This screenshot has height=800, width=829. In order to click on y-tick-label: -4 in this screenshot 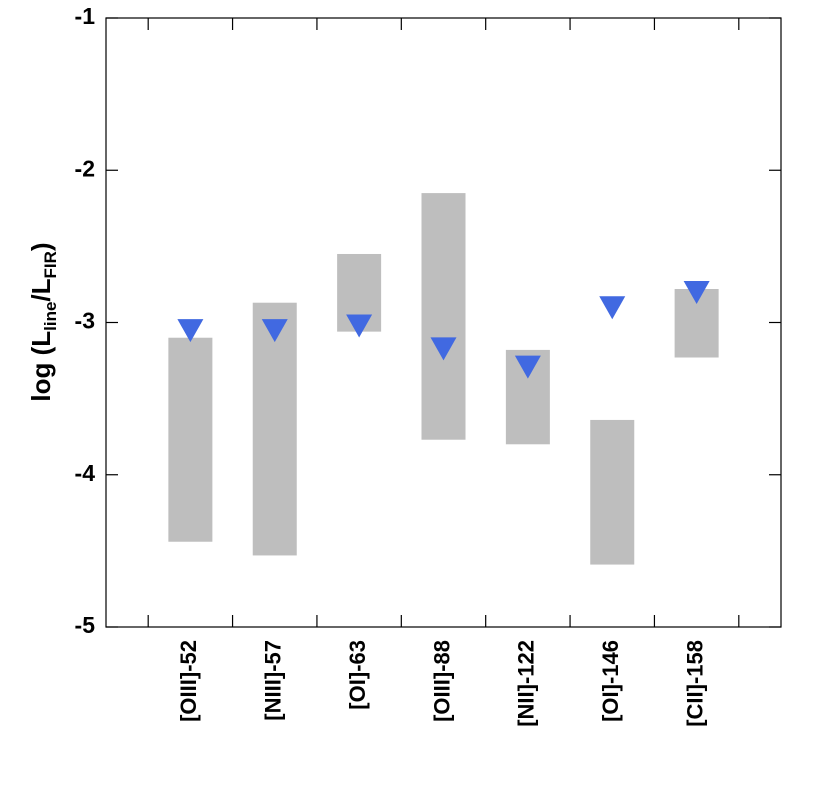, I will do `click(85, 473)`.